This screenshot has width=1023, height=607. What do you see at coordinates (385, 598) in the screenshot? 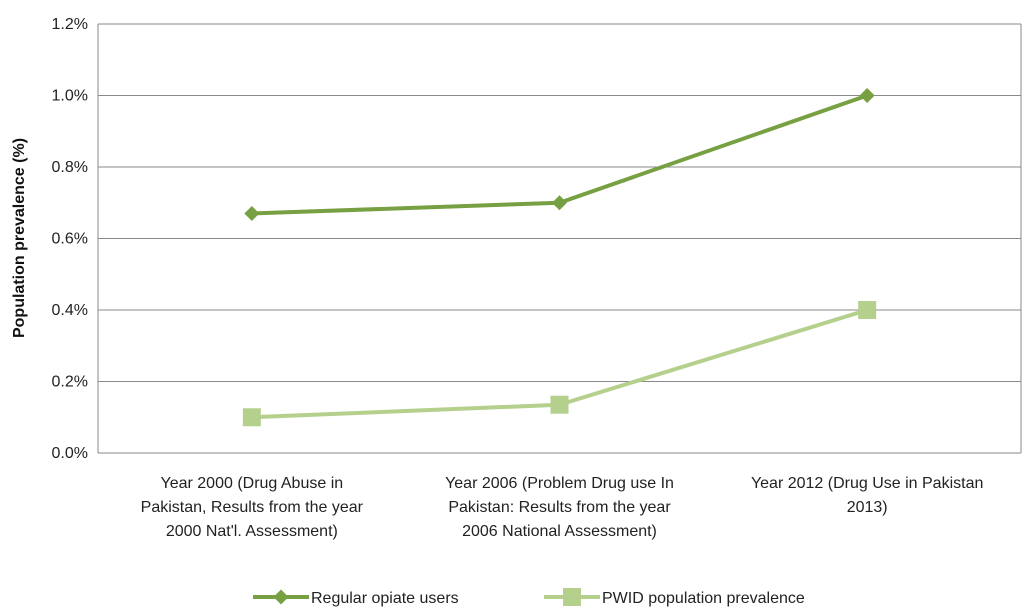
I see `legend-label: Regular opiate users` at bounding box center [385, 598].